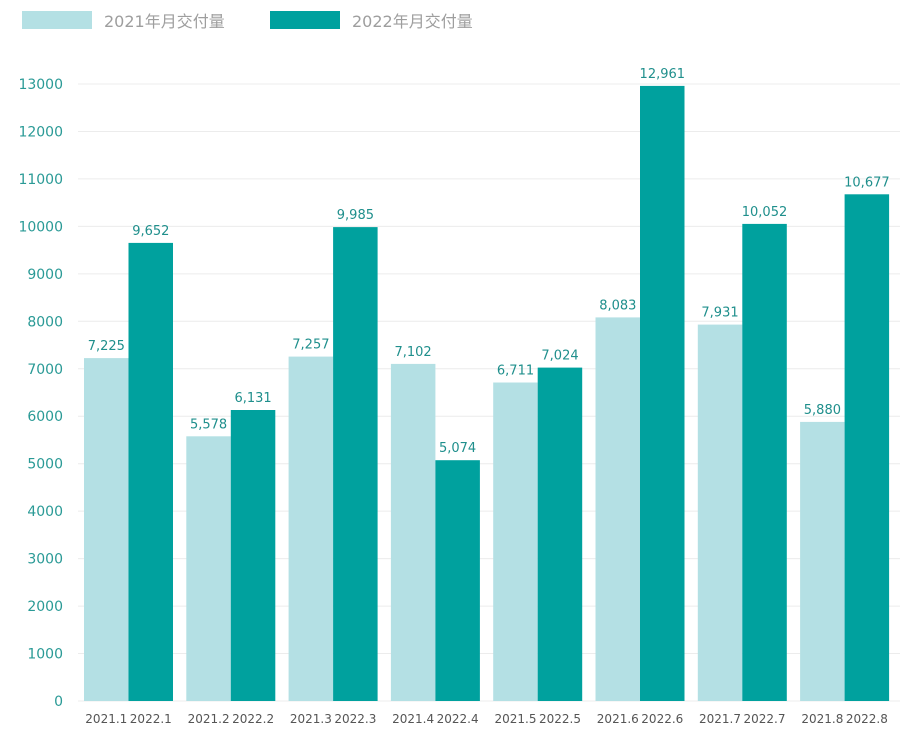 This screenshot has height=731, width=910. I want to click on y-tick-label: 13000, so click(40, 85).